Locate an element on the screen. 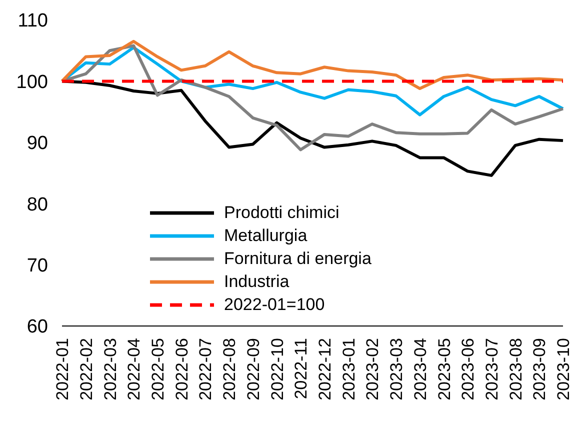  x-tick-label: 2023-09 is located at coordinates (540, 369).